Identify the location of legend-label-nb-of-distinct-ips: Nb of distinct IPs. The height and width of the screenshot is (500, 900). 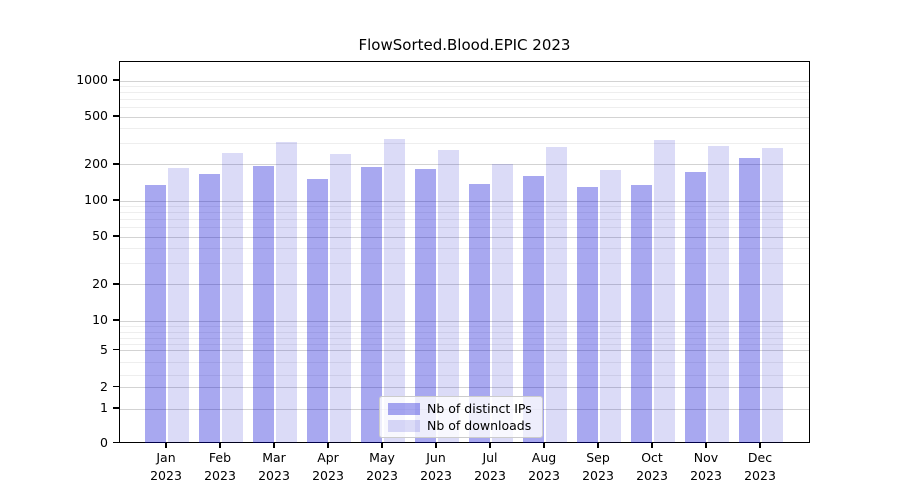
(479, 408).